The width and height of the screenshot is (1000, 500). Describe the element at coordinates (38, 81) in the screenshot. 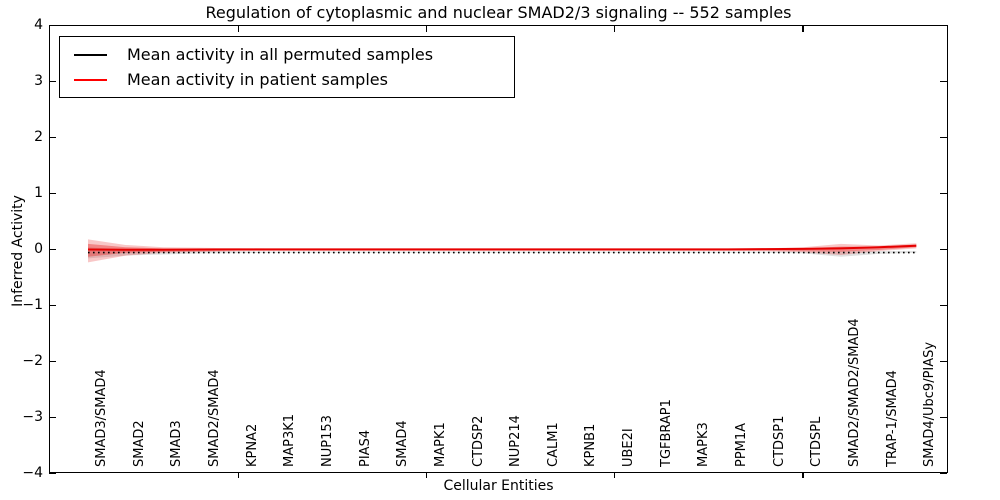

I see `y-tick-label: 3` at that location.